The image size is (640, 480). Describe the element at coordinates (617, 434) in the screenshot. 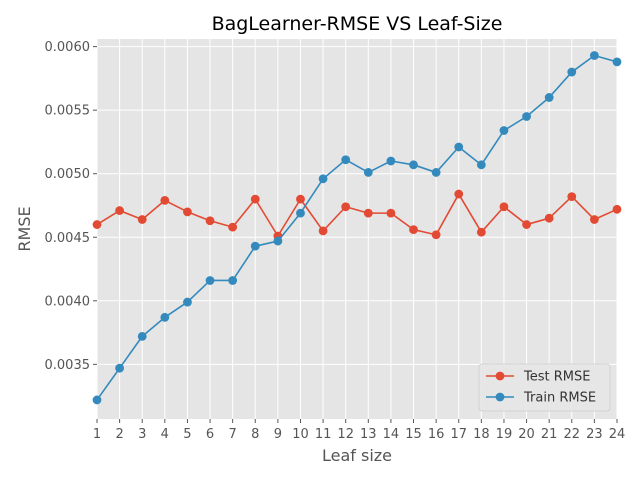

I see `x-tick-label: 24` at that location.